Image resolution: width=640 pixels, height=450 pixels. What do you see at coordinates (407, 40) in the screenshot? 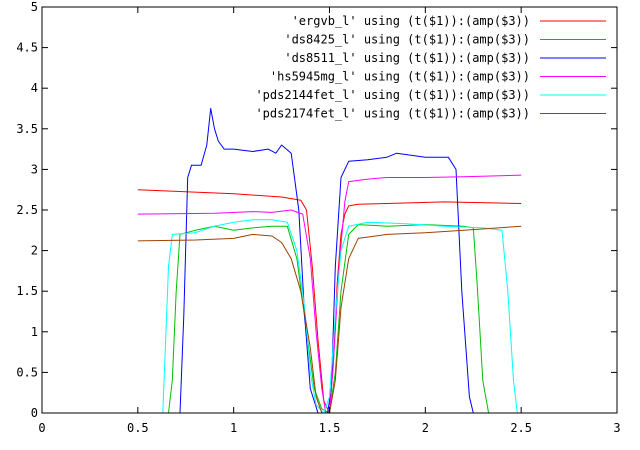
I see `legend-label-1: 'ds8425_l' using (t($1)):(amp($3))` at bounding box center [407, 40].